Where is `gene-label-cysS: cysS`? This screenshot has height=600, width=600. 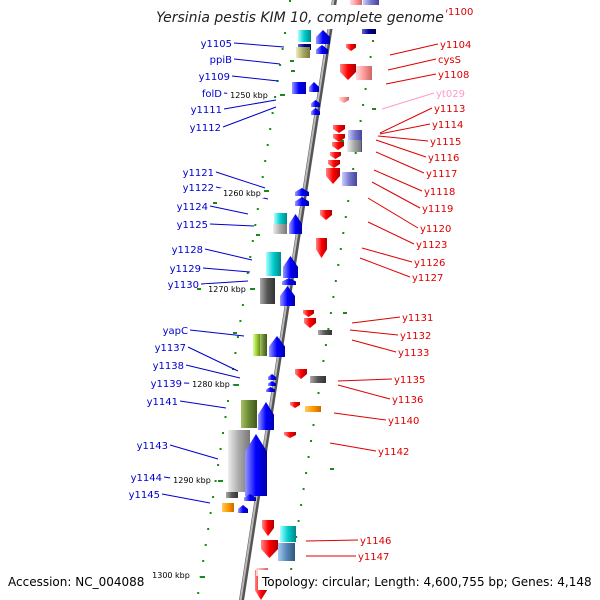
gene-label-cysS: cysS is located at coordinates (449, 60).